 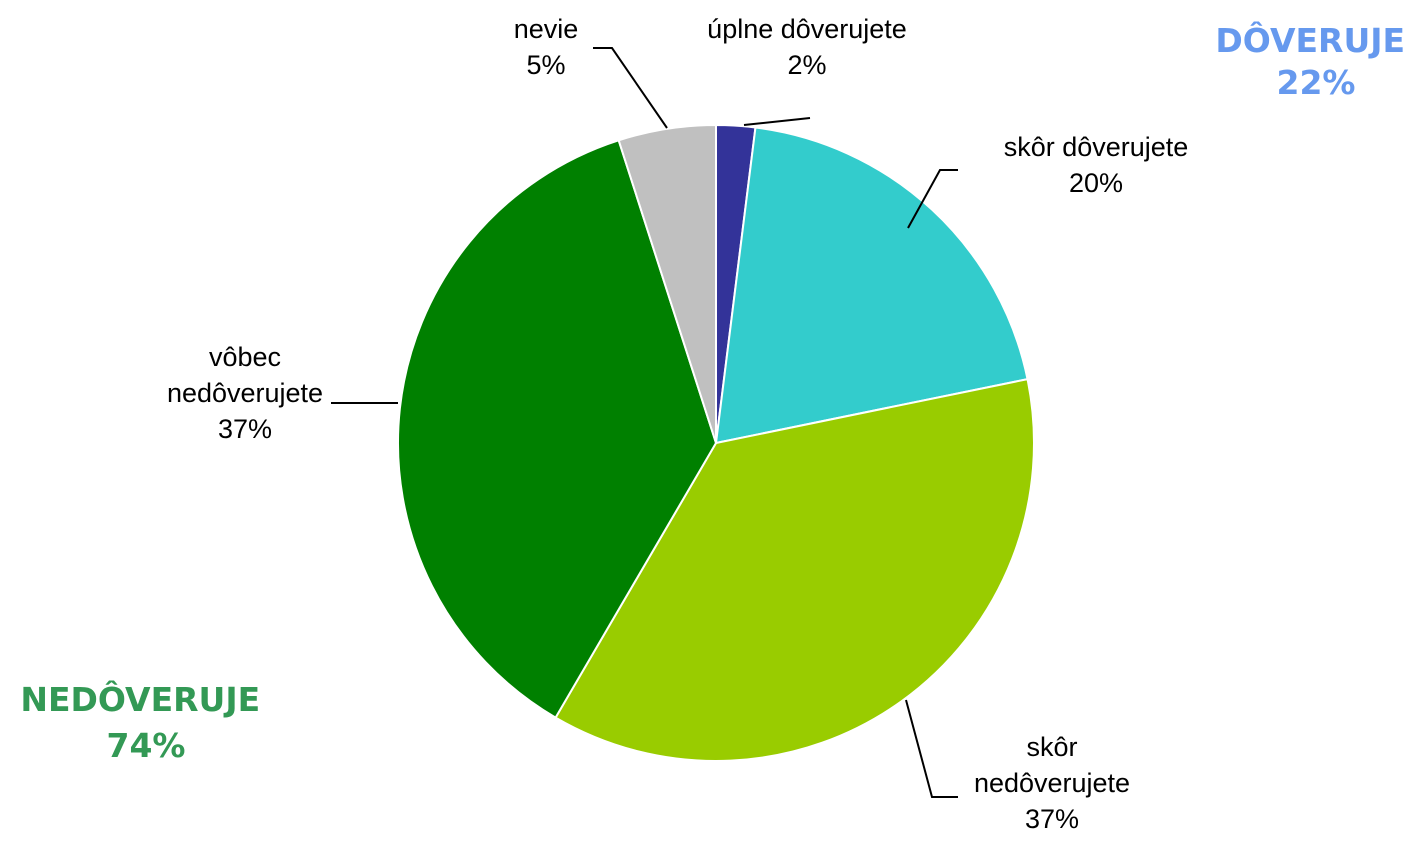 What do you see at coordinates (1316, 82) in the screenshot?
I see `group-value-trust: 22%` at bounding box center [1316, 82].